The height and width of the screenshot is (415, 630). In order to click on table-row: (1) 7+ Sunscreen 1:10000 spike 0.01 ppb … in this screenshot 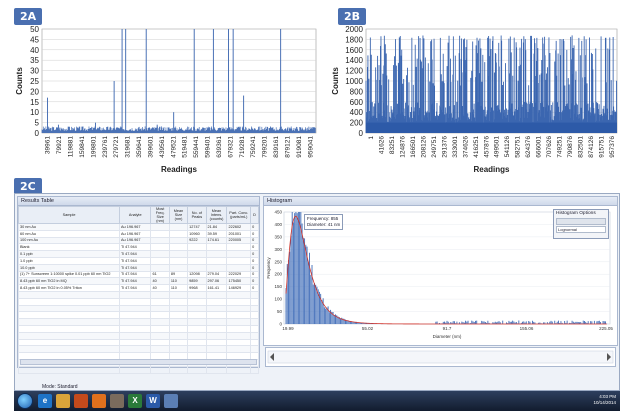, I will do `click(138, 274)`.